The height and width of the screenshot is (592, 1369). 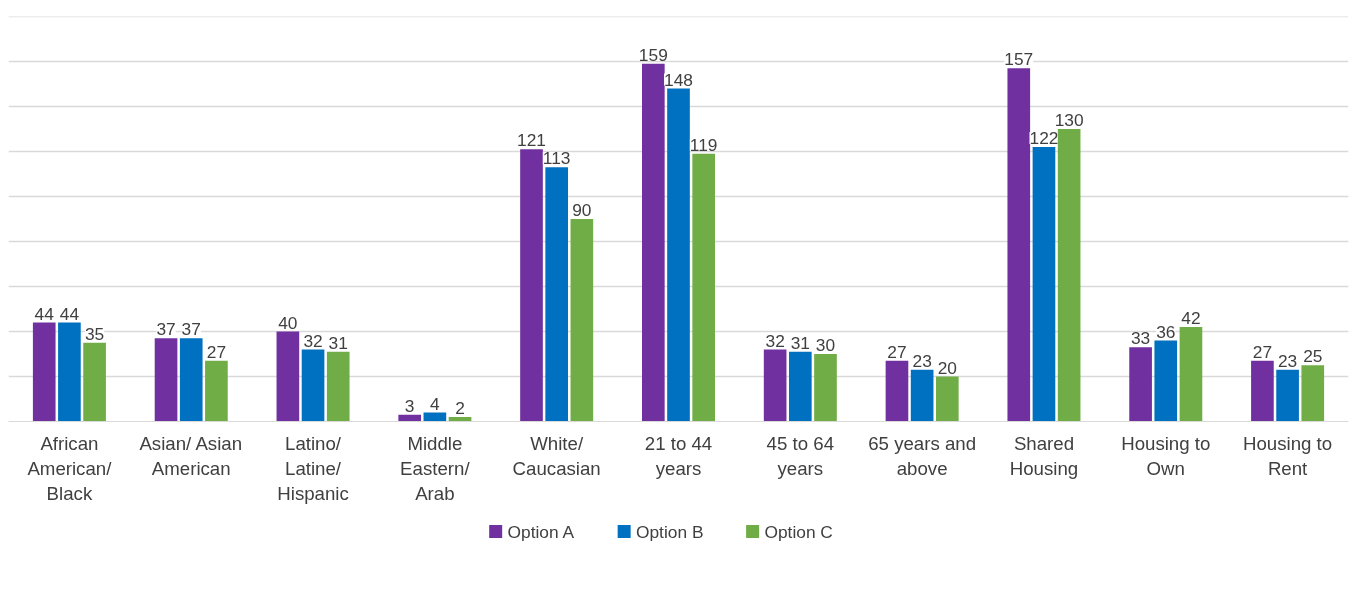 I want to click on data-label: 33, so click(x=1140, y=338).